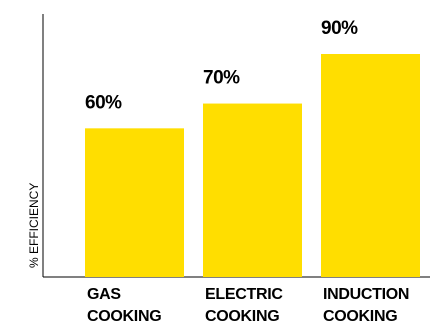  I want to click on category-label-2-line-0: INDUCTION, so click(366, 294).